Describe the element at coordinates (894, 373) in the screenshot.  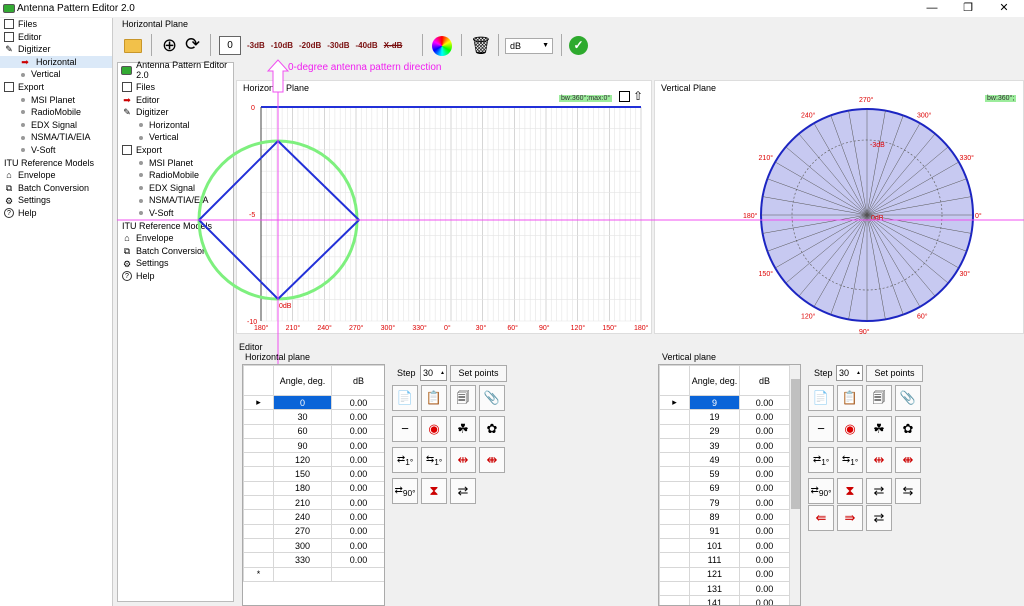
I see `v-set-points-button: Set points` at that location.